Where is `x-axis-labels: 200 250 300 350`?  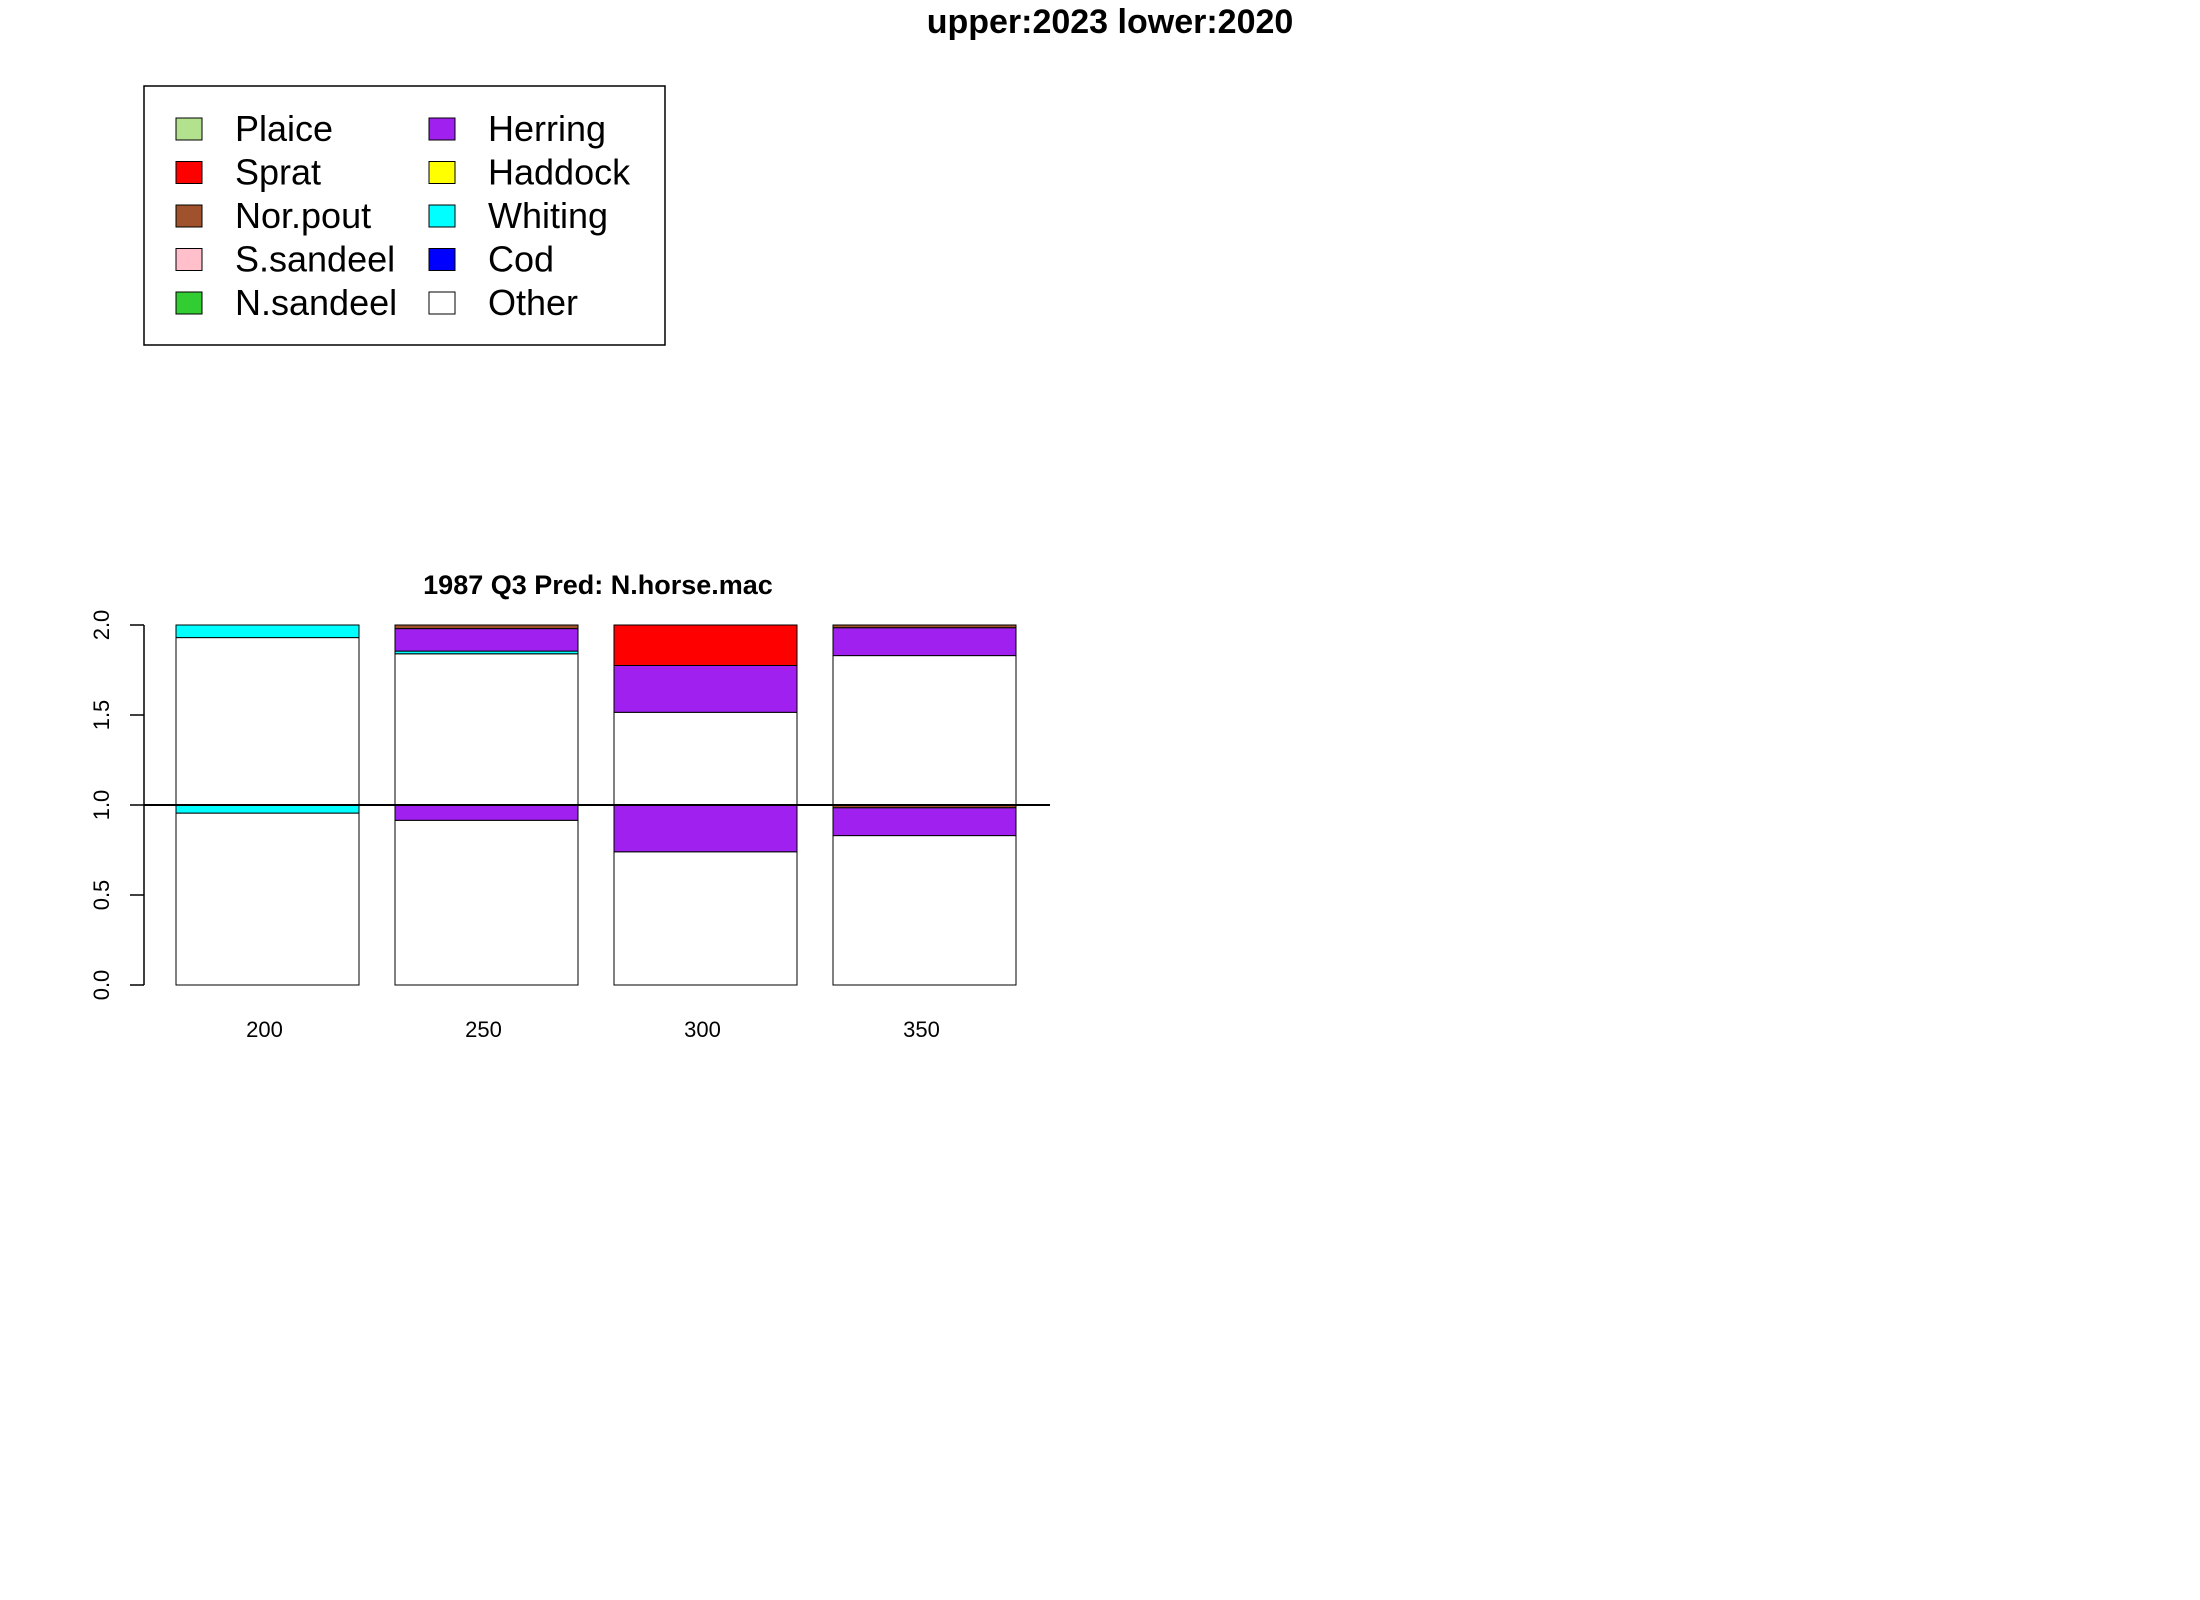 x-axis-labels: 200 250 300 350 is located at coordinates (593, 1029).